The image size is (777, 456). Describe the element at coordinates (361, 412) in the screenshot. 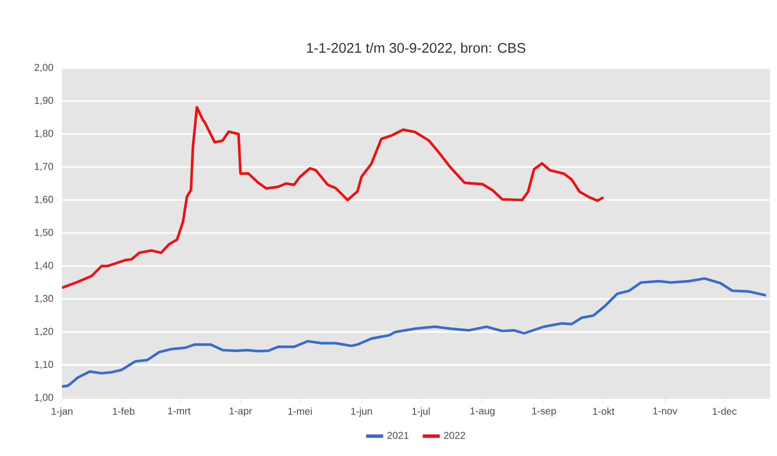

I see `x-tick-label: 1-jun` at that location.